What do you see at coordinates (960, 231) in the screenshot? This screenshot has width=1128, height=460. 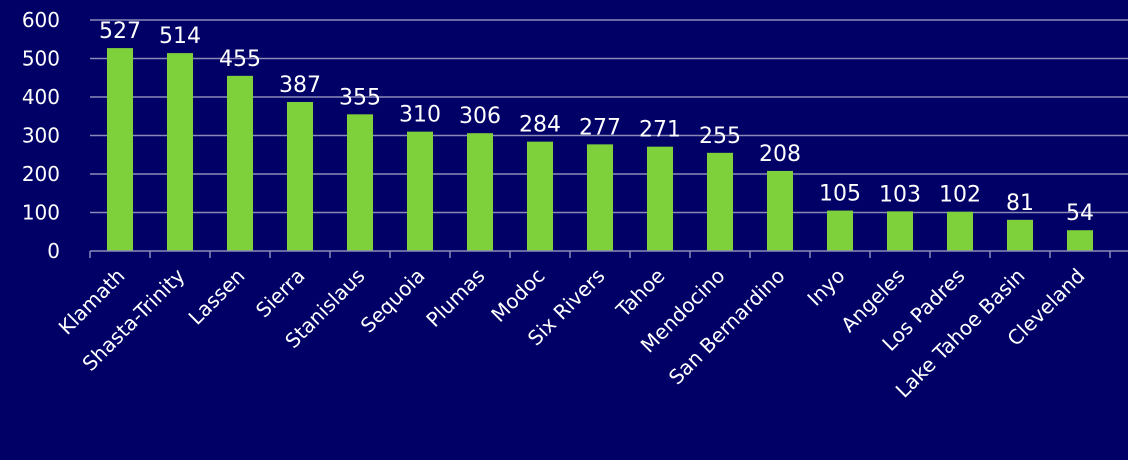 I see `bar-los-padres` at bounding box center [960, 231].